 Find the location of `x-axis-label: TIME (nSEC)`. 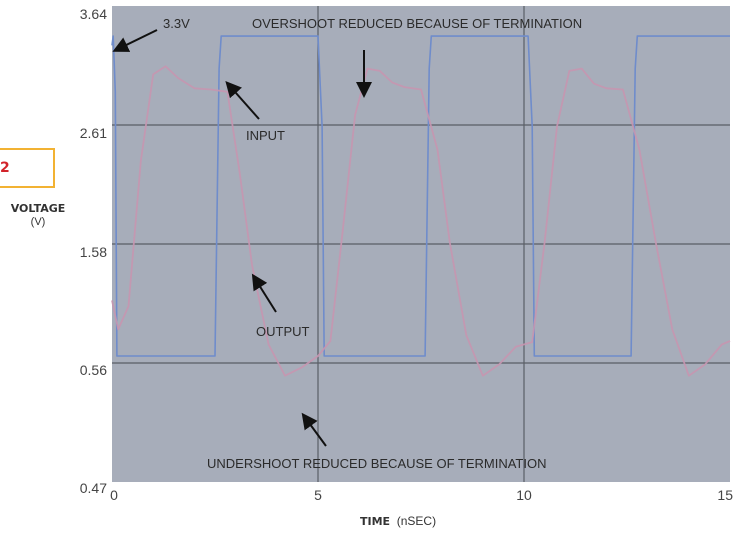

x-axis-label: TIME (nSEC) is located at coordinates (398, 521).